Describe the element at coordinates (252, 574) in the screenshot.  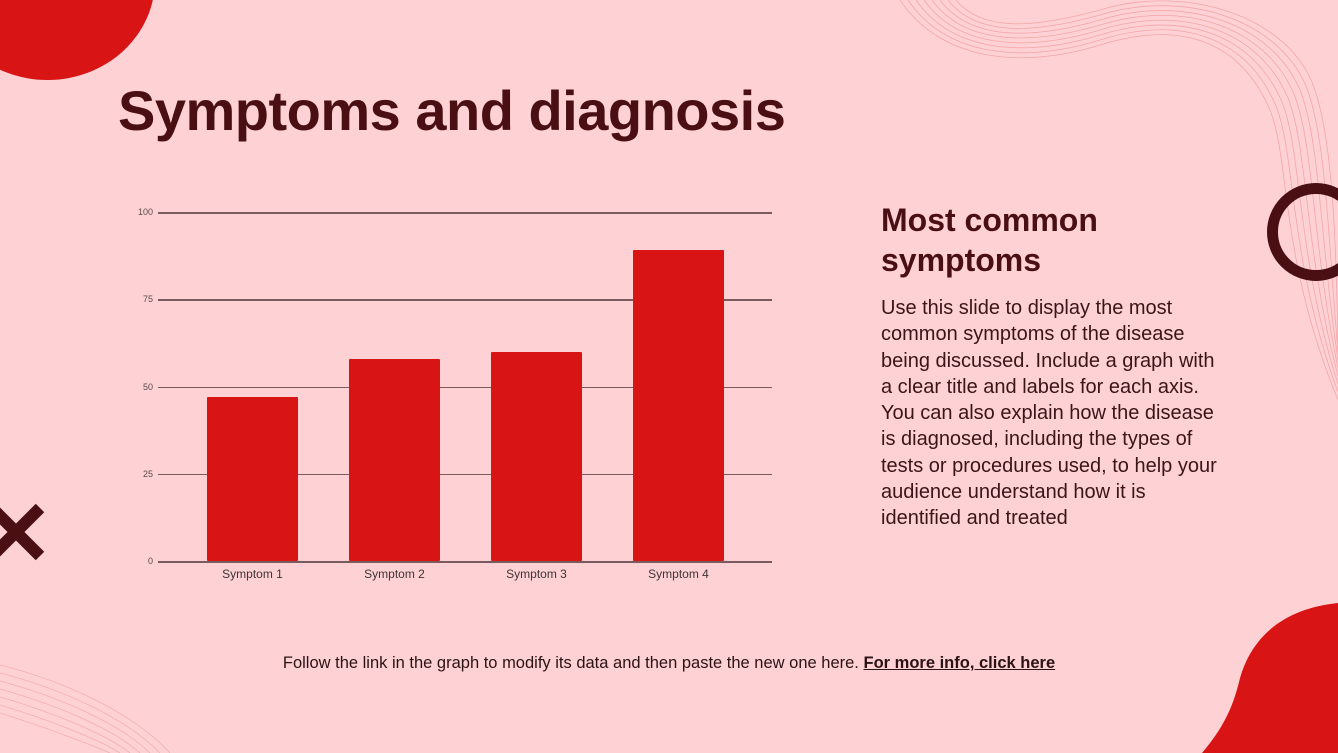
I see `x-axis-label: Symptom 1` at that location.